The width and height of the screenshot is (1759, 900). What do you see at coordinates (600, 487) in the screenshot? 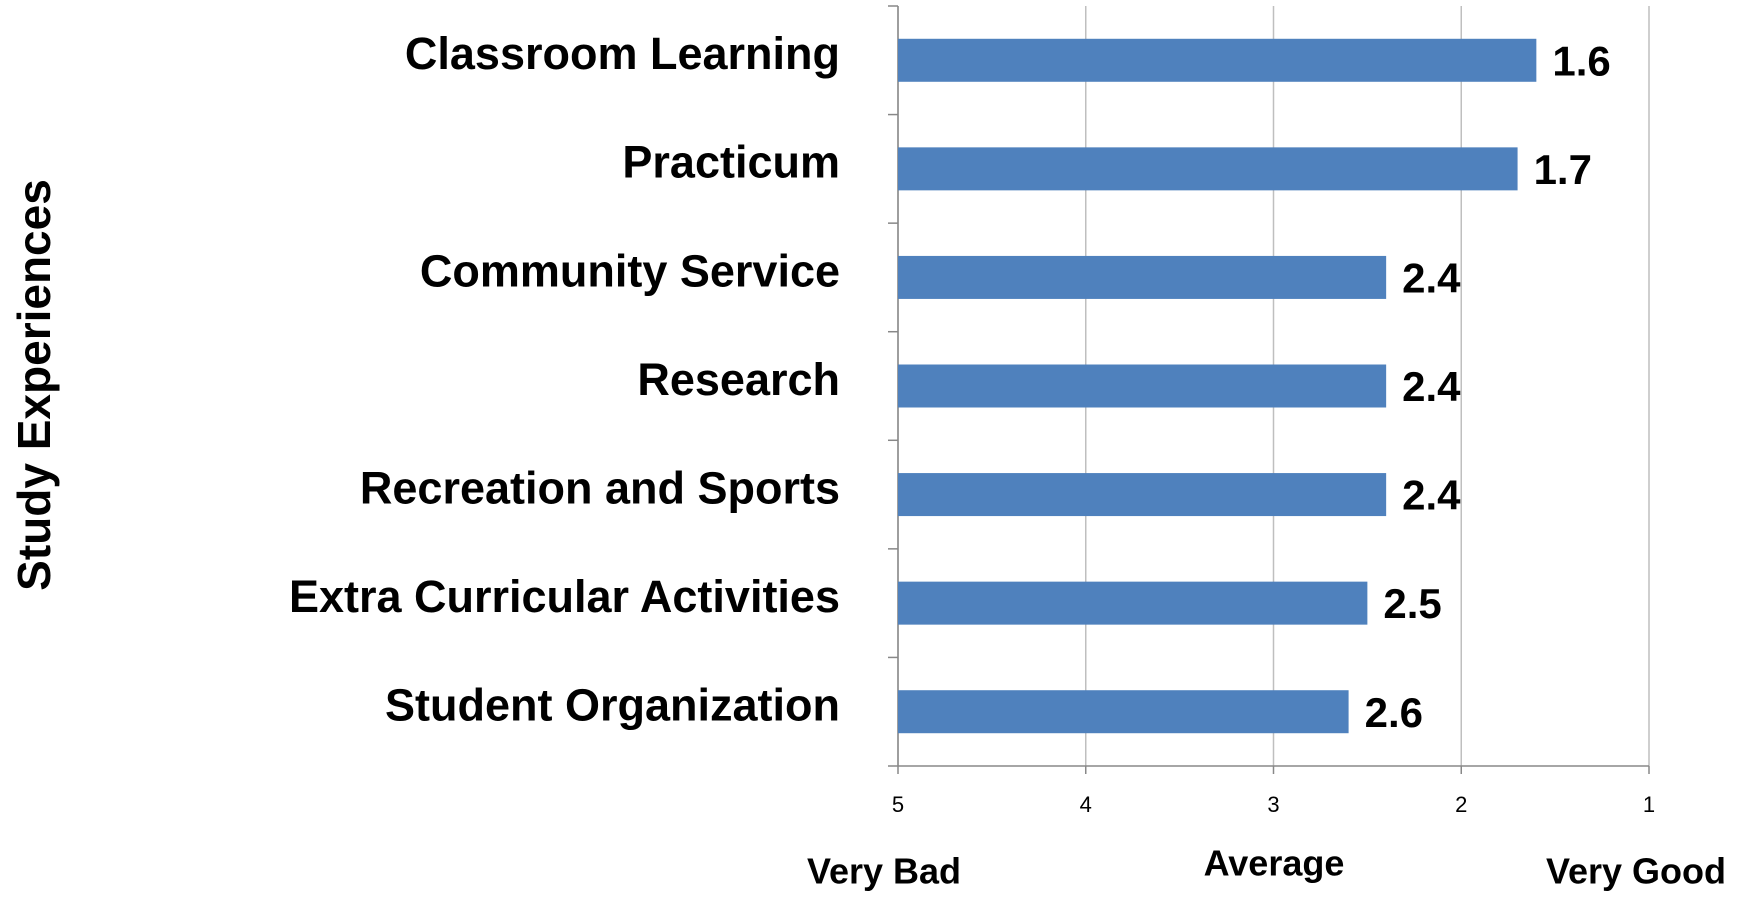
I see `y-tick-label: Recreation and Sports` at bounding box center [600, 487].